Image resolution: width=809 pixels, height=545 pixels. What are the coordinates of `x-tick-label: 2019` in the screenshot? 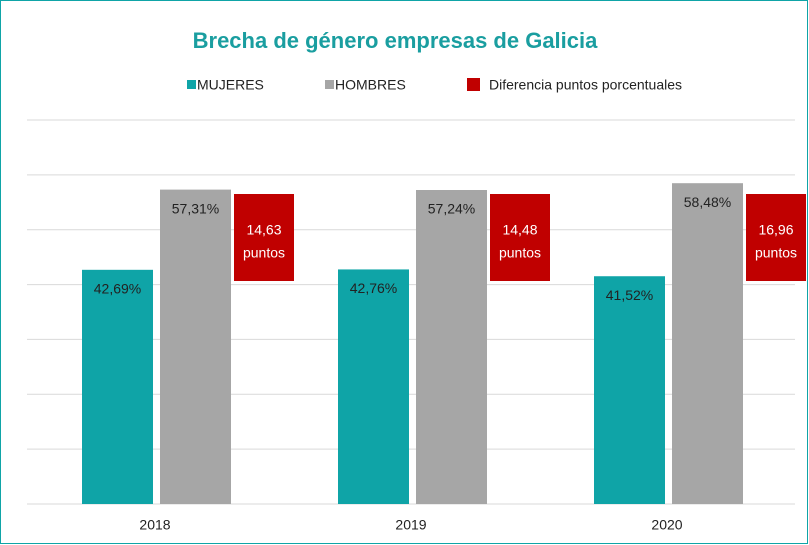 It's located at (410, 525).